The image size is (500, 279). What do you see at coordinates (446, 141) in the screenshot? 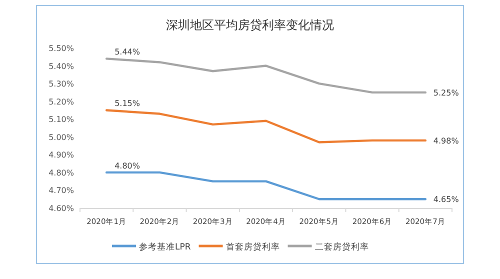
I see `data-label: 4.98%` at bounding box center [446, 141].